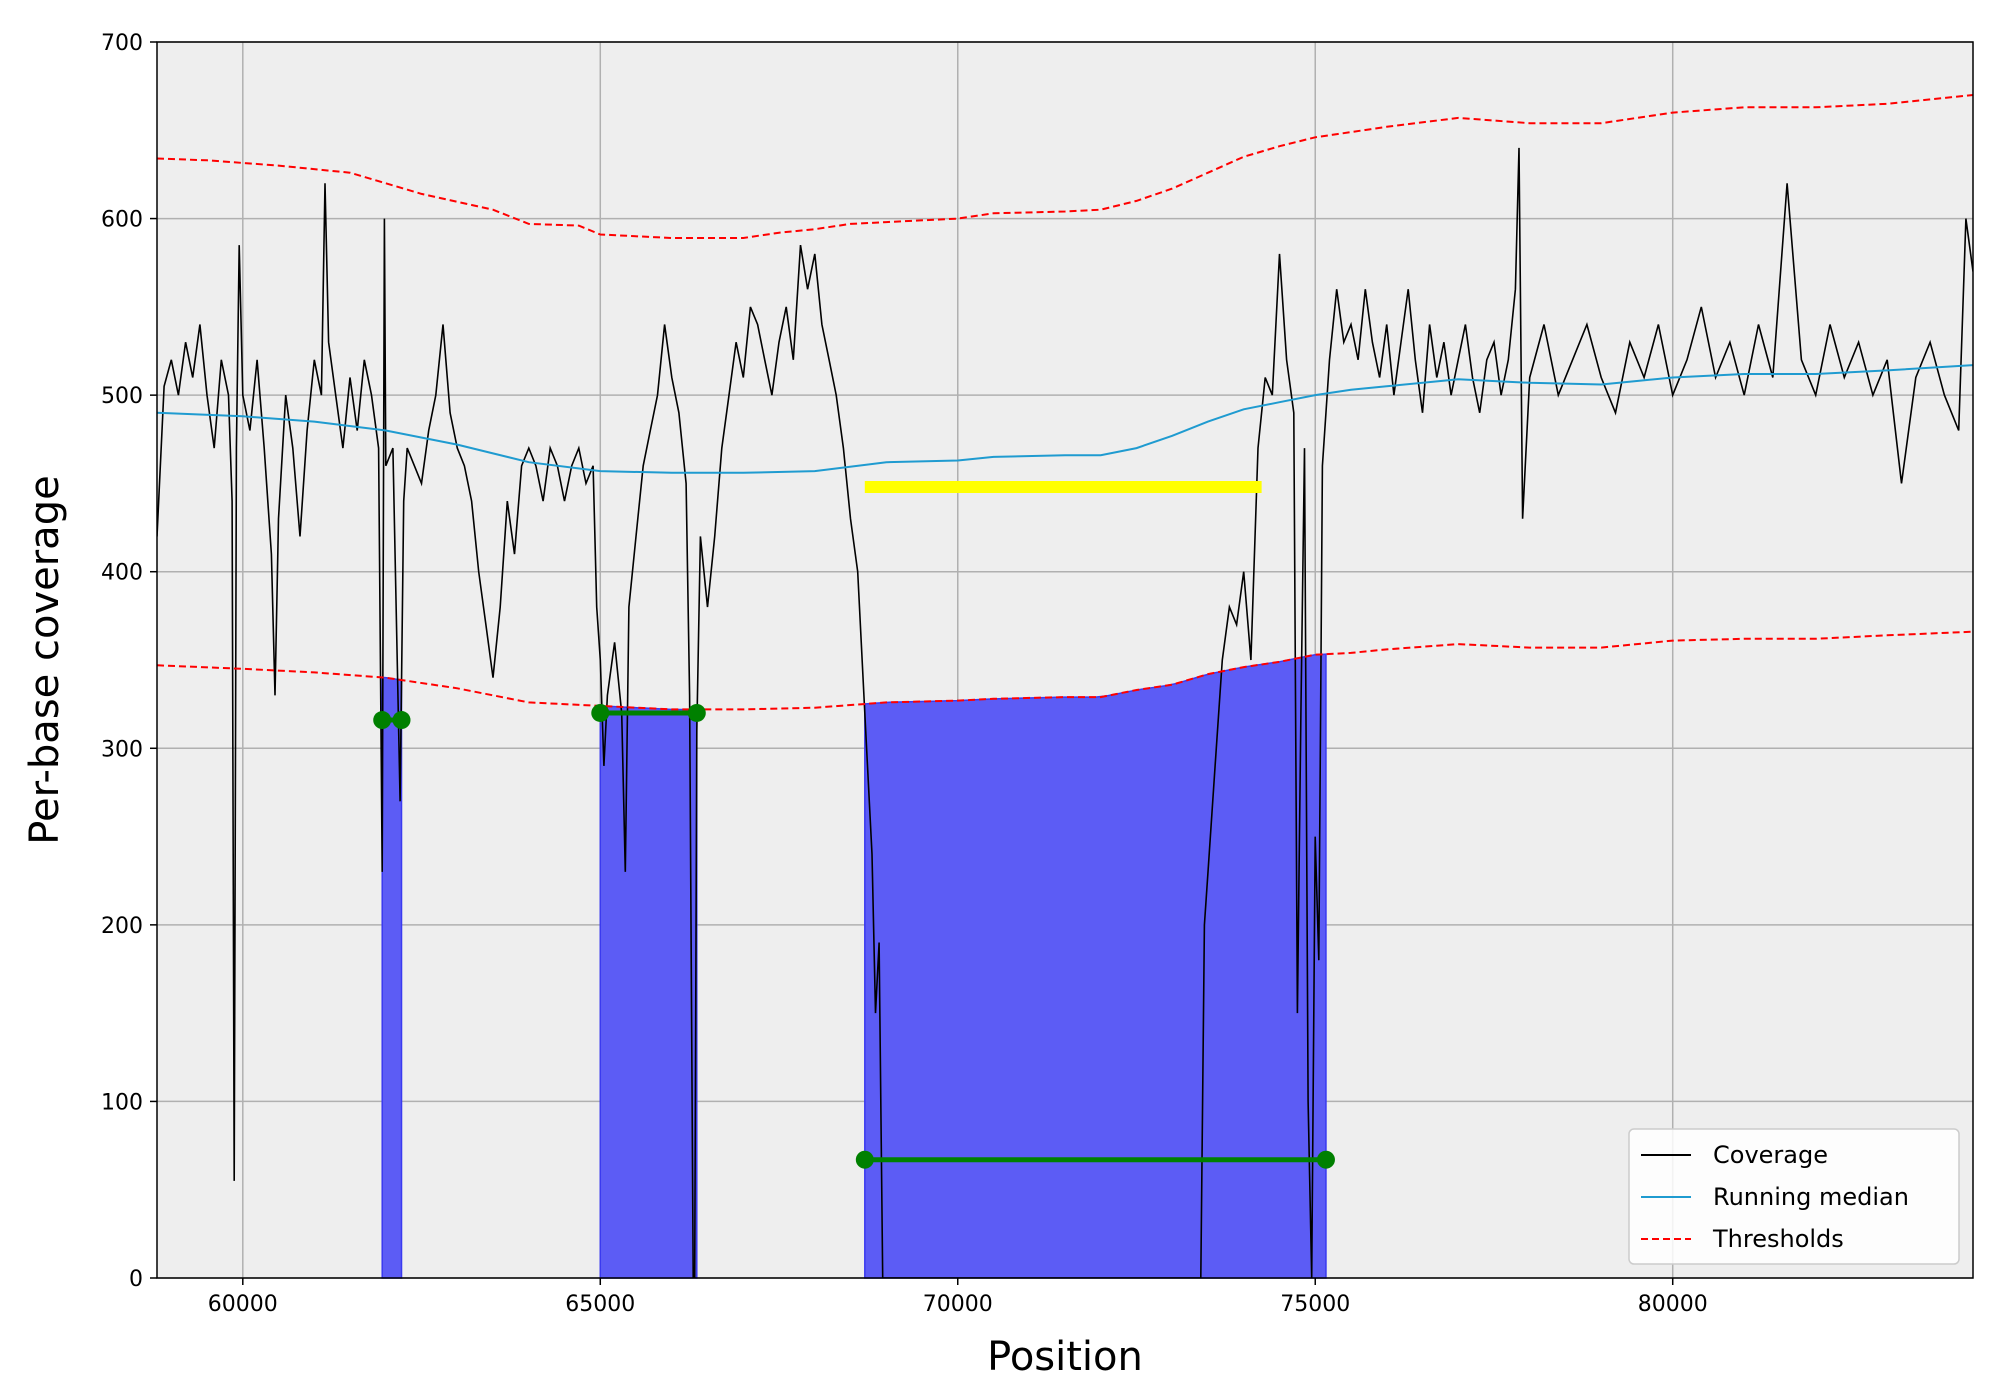 The height and width of the screenshot is (1400, 2000). I want to click on x-tick-label: 70000, so click(958, 1304).